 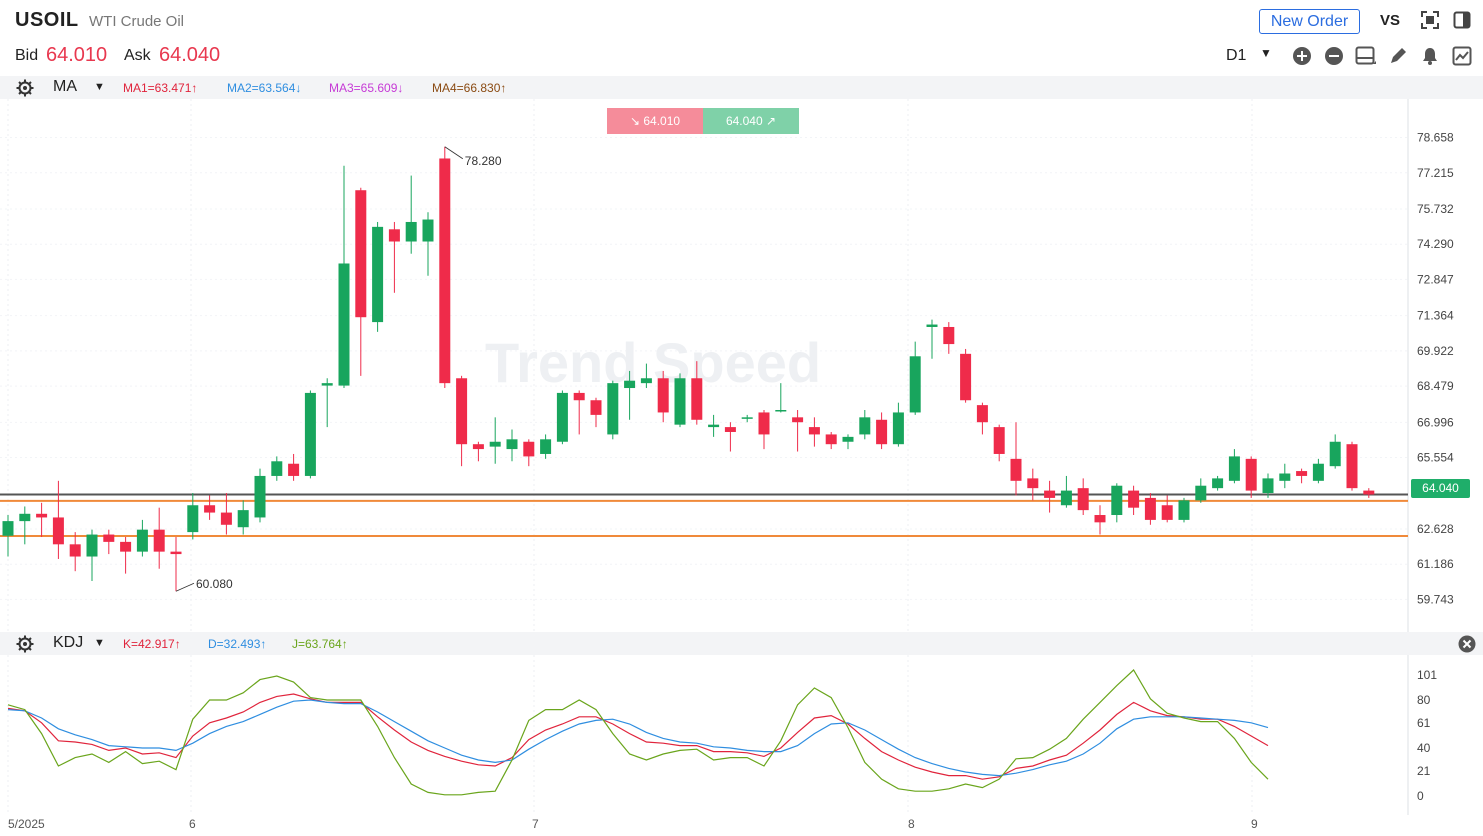 I want to click on ma1-value: MA1=63.471↑, so click(x=160, y=88).